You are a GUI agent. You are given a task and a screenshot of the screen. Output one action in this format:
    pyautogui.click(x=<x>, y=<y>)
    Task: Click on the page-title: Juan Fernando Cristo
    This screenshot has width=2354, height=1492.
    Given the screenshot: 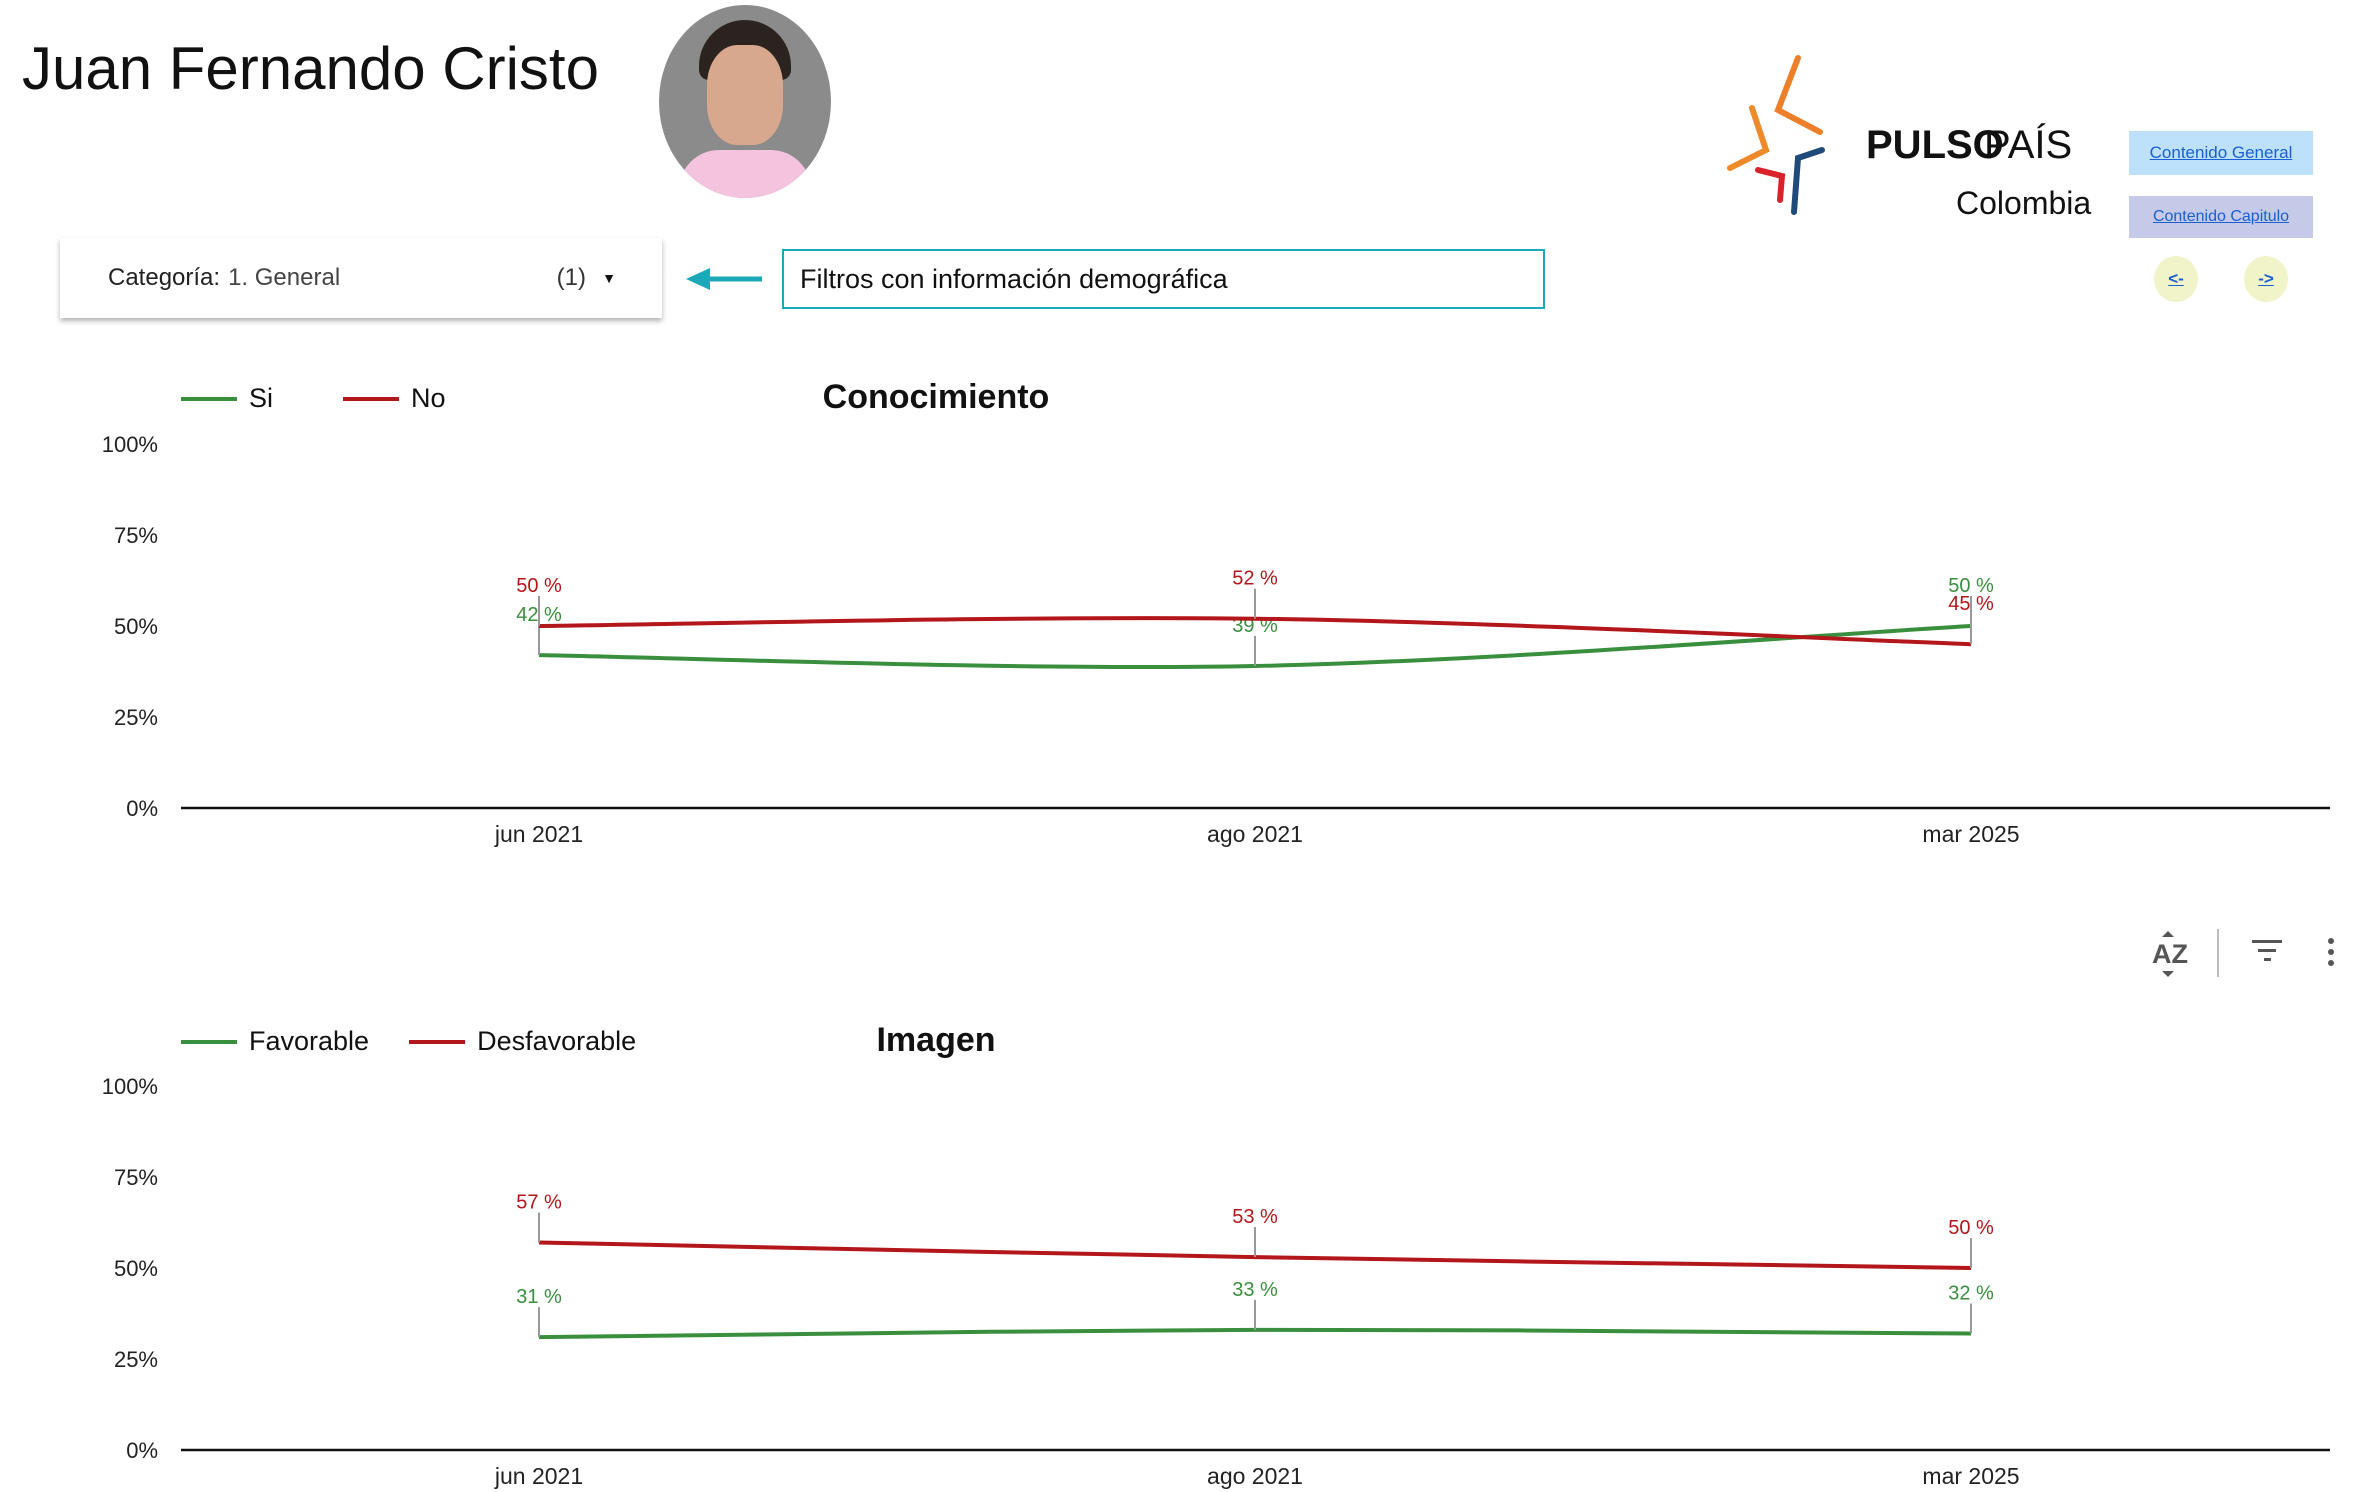 What is the action you would take?
    pyautogui.click(x=310, y=68)
    